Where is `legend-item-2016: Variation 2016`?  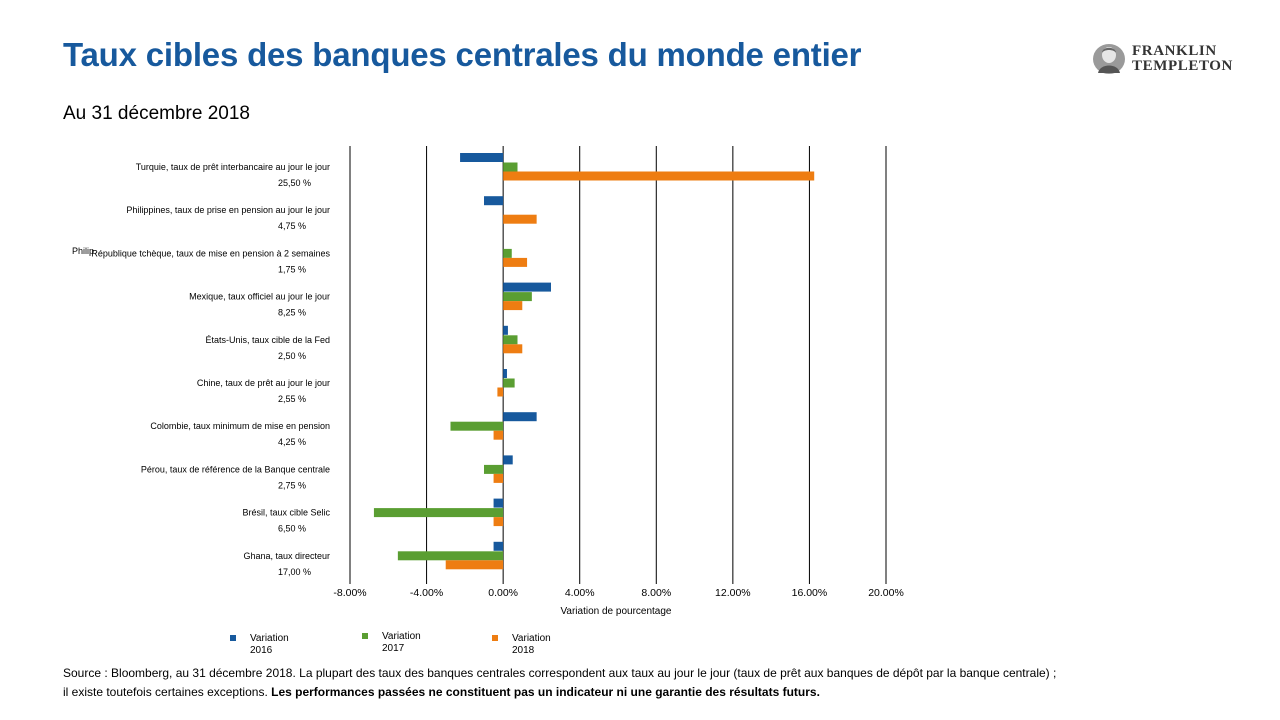 legend-item-2016: Variation 2016 is located at coordinates (270, 645).